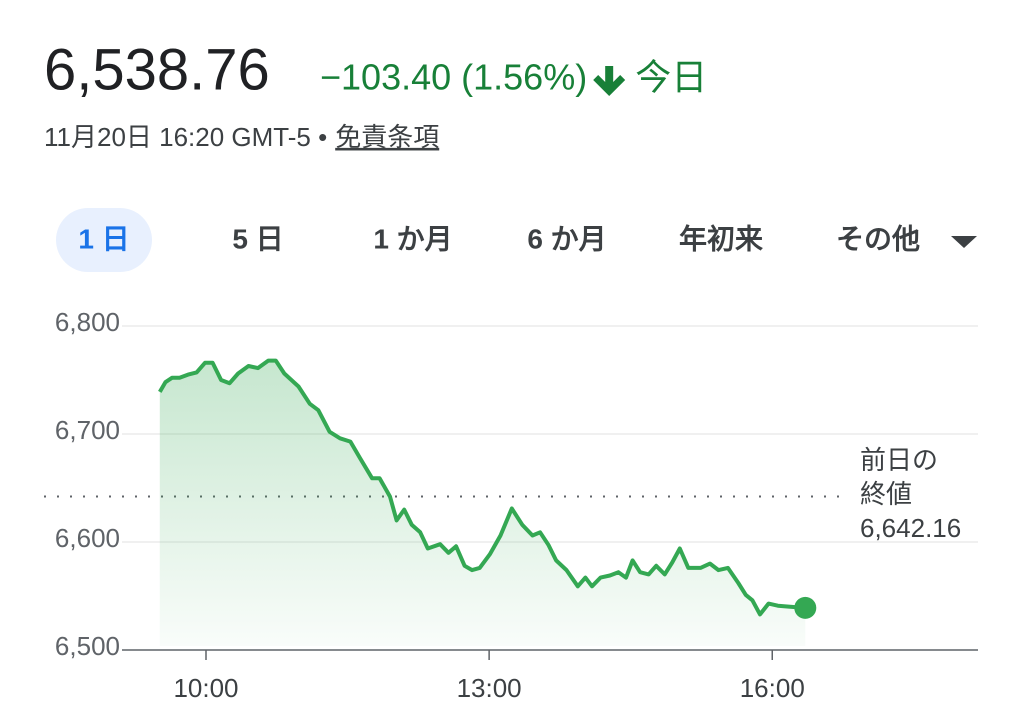  Describe the element at coordinates (516, 240) in the screenshot. I see `range-tabs: 1 日 5 日 1 か月 6 か月 年初来 その他` at that location.